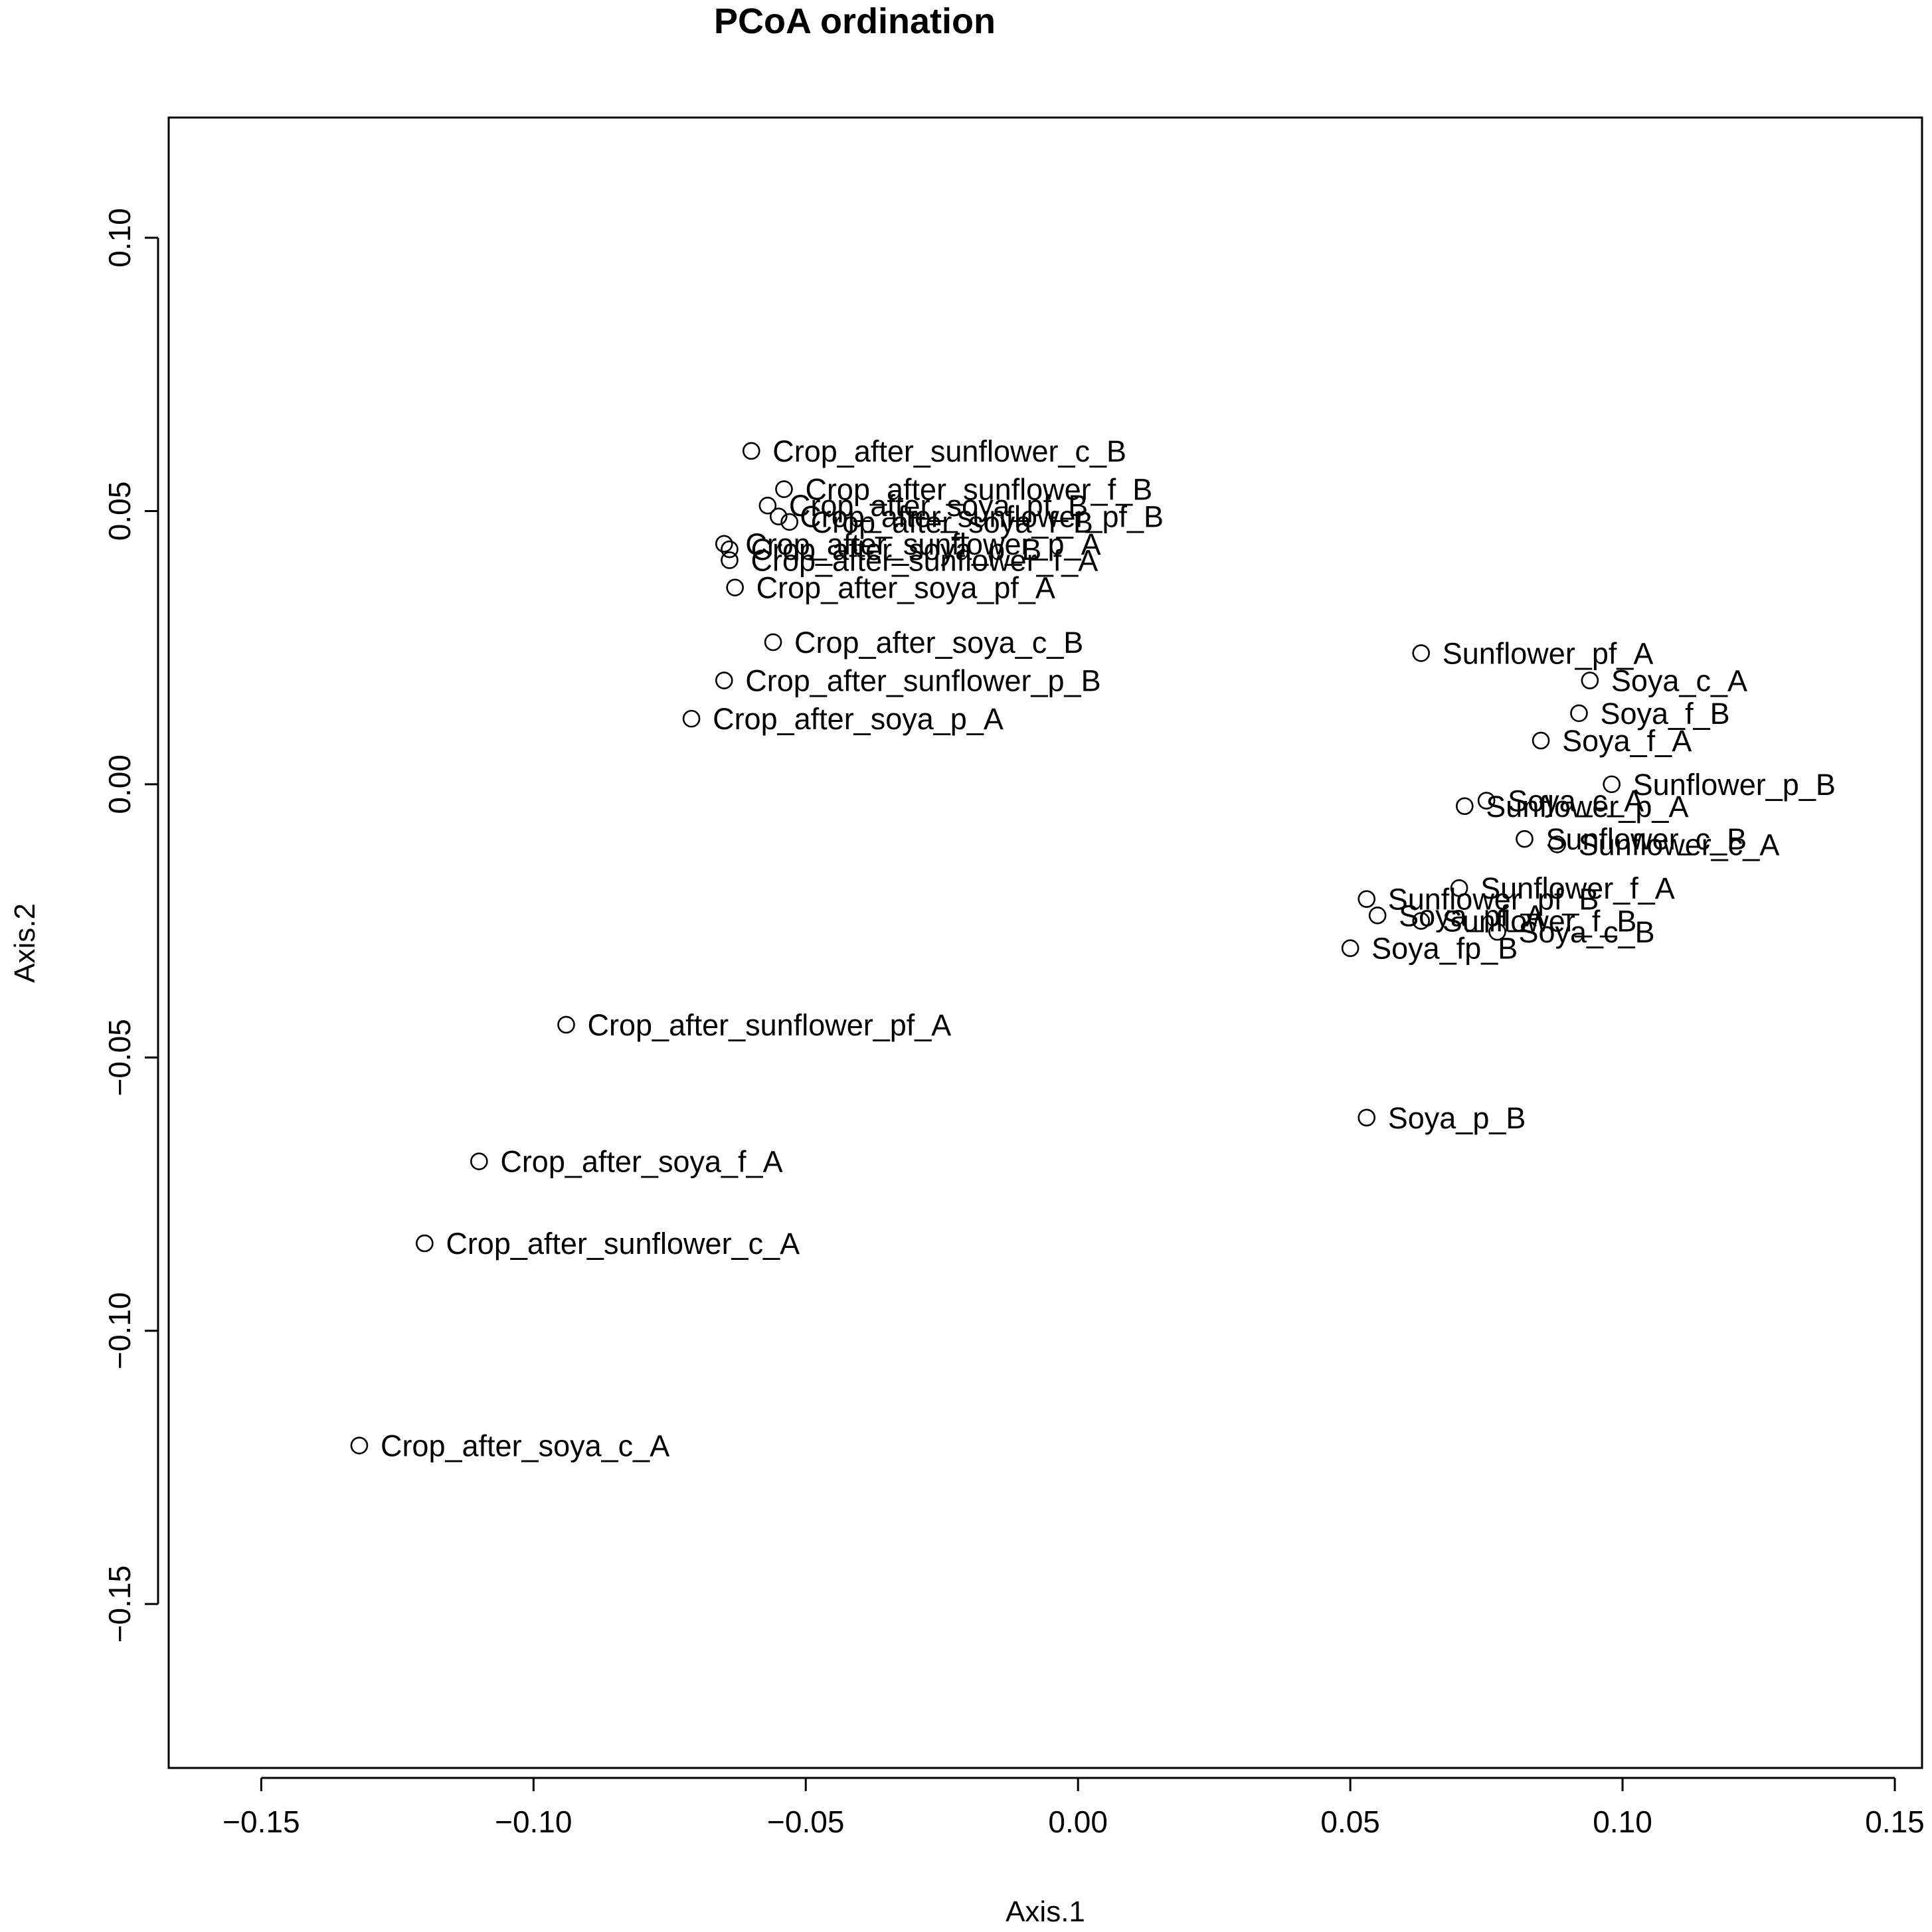  Describe the element at coordinates (1895, 1821) in the screenshot. I see `x-tick-label: 0.15` at that location.